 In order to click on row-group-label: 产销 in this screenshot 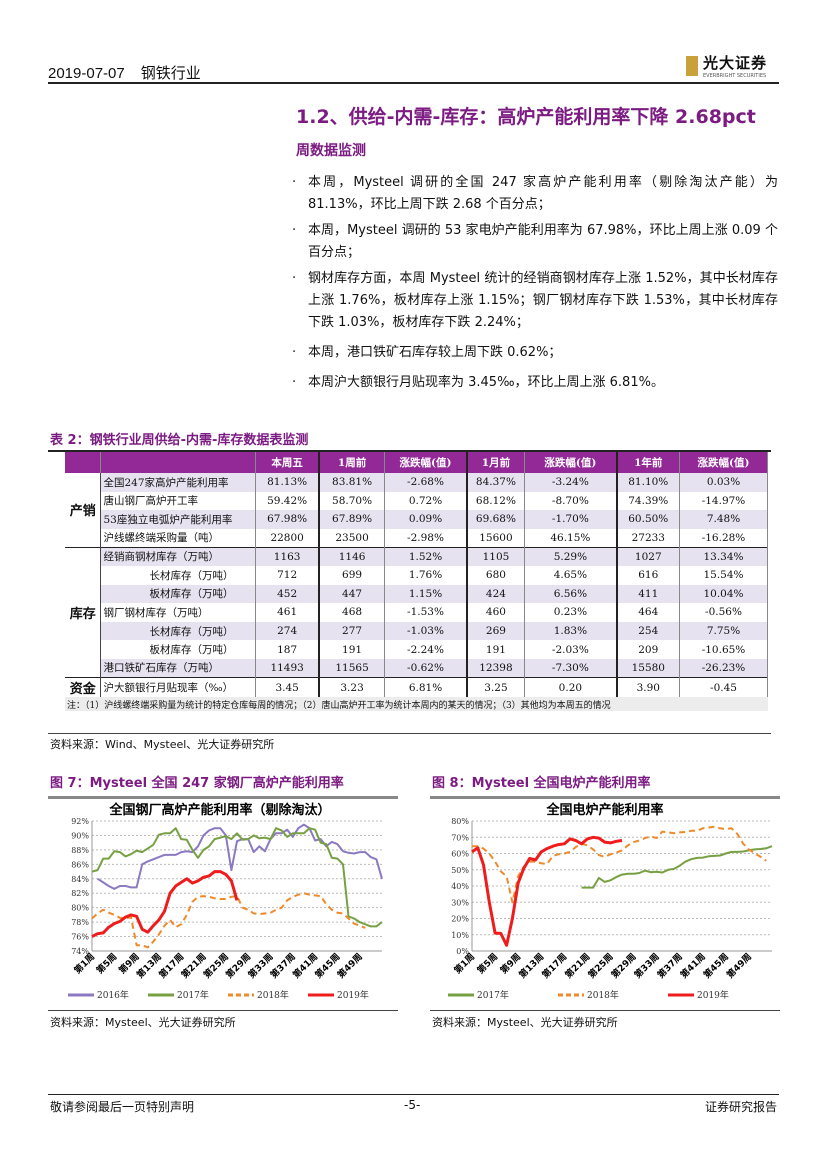, I will do `click(83, 510)`.